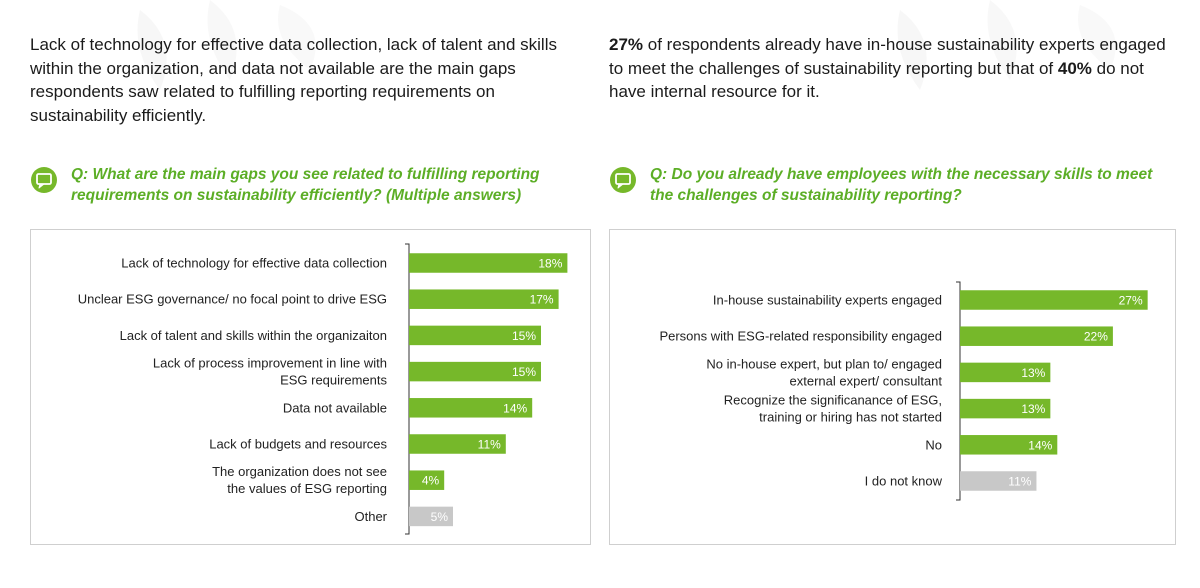  I want to click on skills-category-label: training or hiring has not started, so click(850, 417).